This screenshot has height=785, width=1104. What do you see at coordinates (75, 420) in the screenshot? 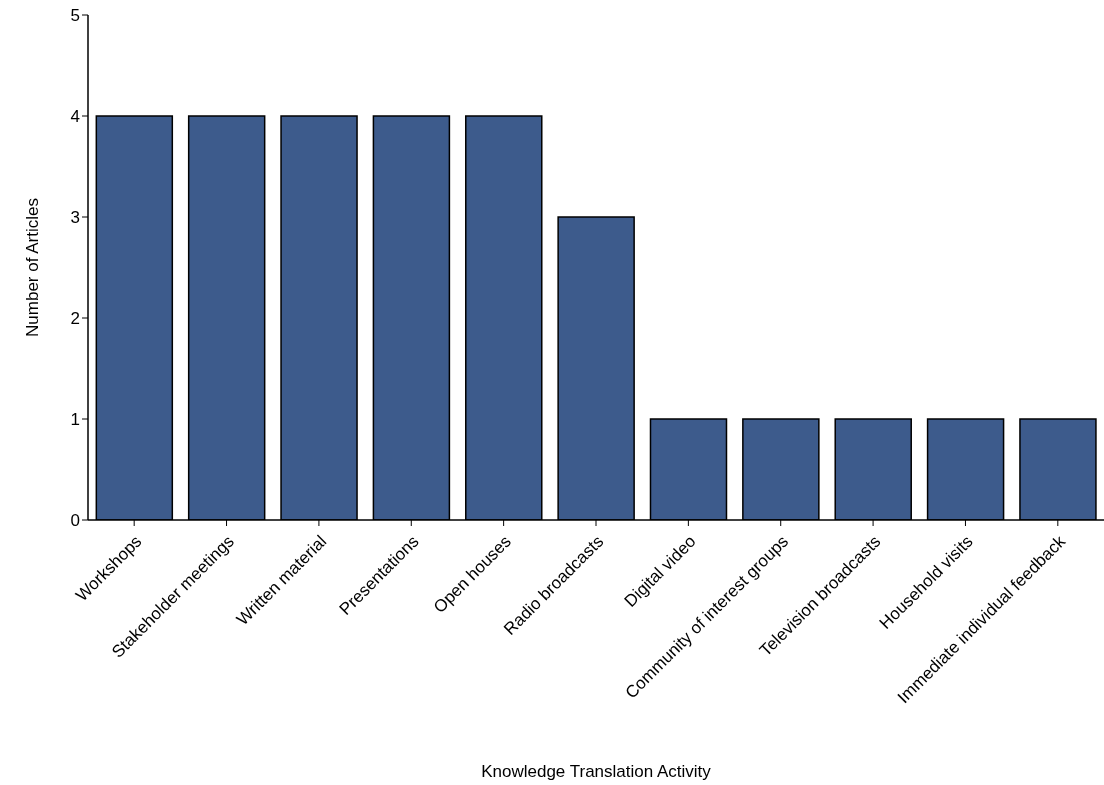
I see `y-tick-label: 1` at bounding box center [75, 420].